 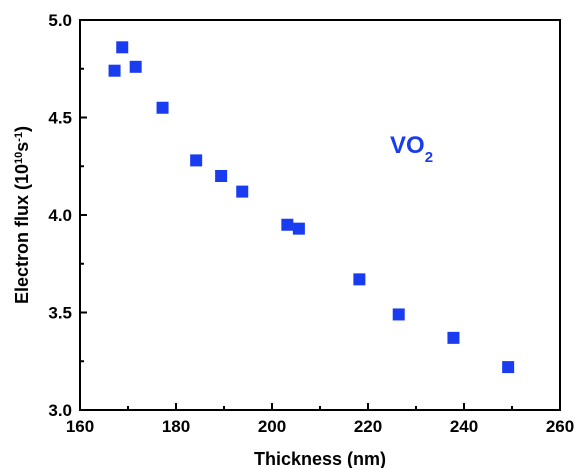 I want to click on vo2-annotation: VO2, so click(x=411, y=149).